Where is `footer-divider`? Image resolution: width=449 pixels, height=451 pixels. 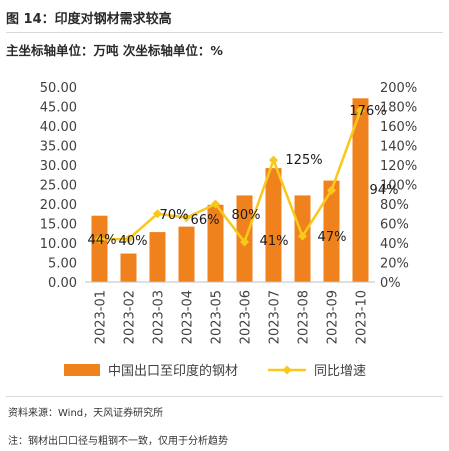 footer-divider is located at coordinates (224, 396).